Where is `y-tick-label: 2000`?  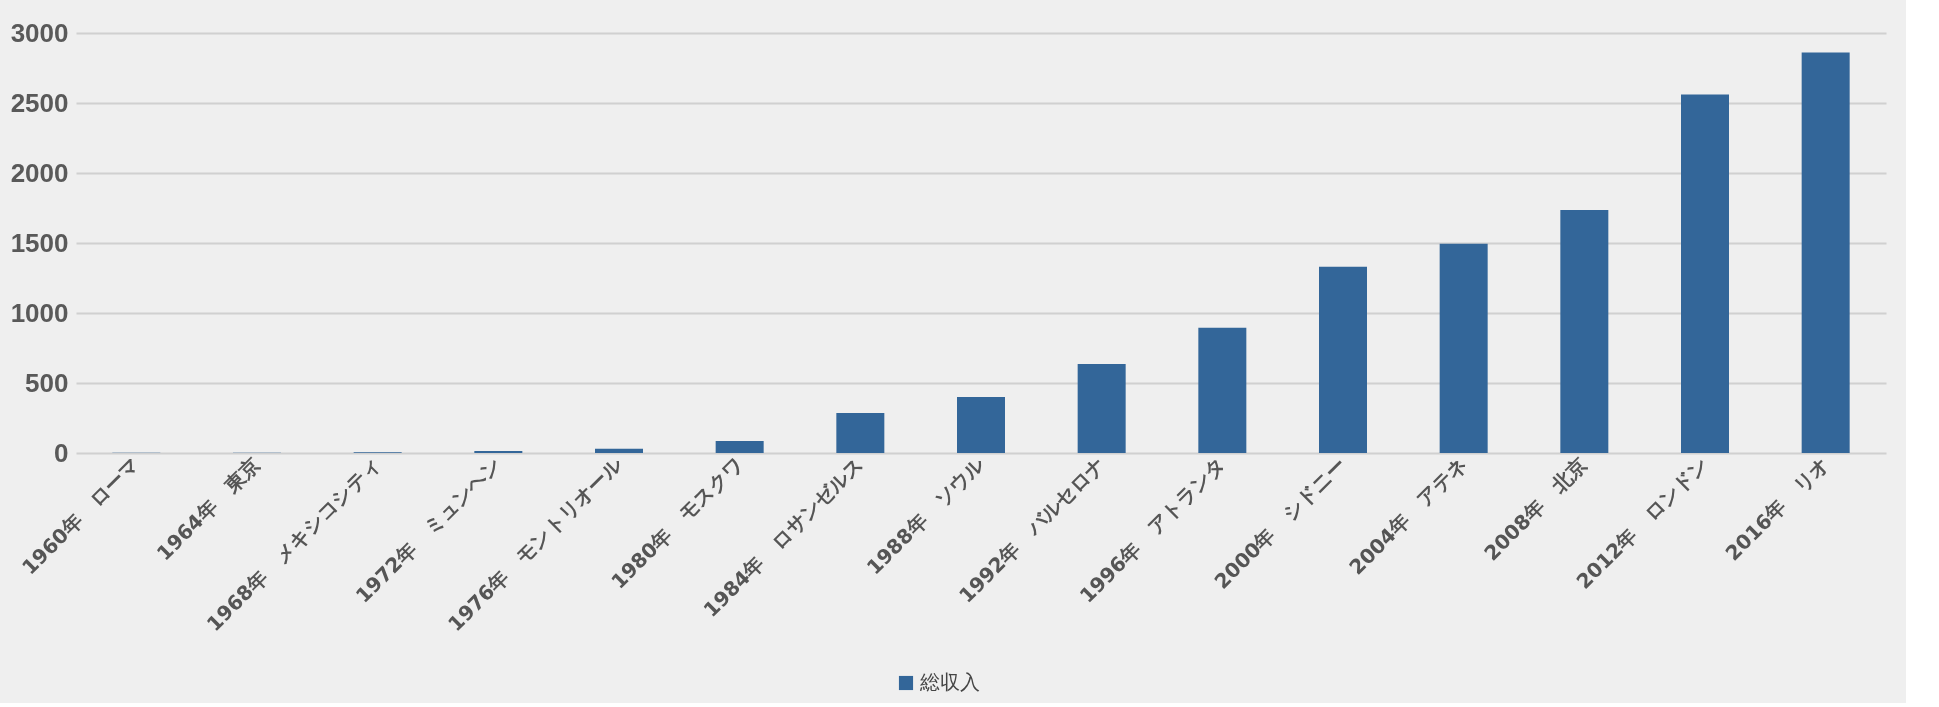
y-tick-label: 2000 is located at coordinates (39, 172).